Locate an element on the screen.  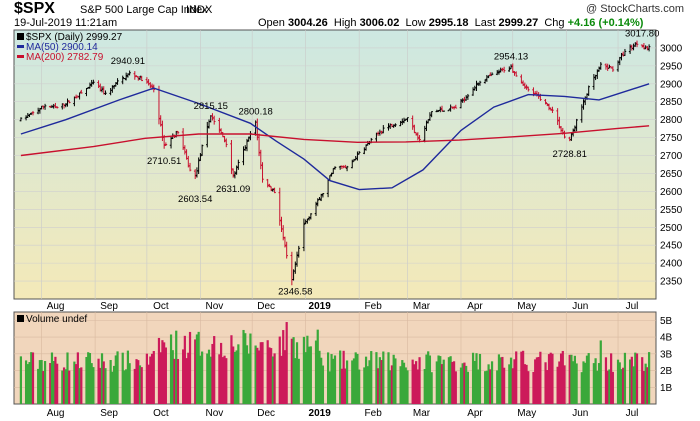
price-tick-label: 2800 is located at coordinates (671, 120).